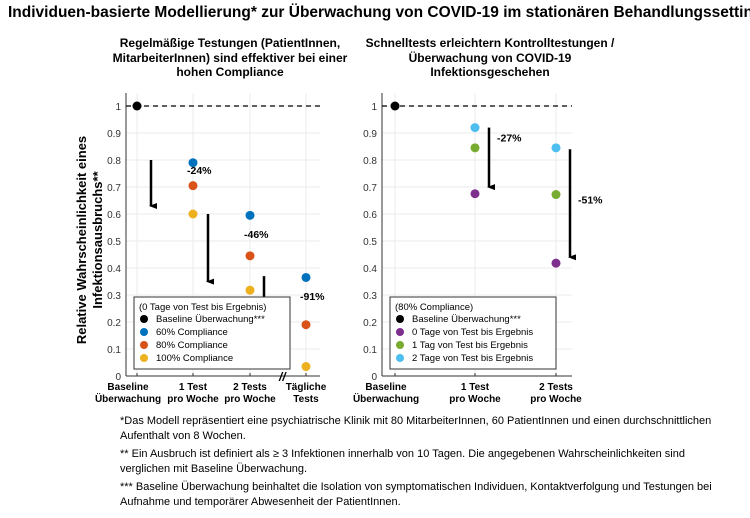 This screenshot has height=518, width=750. What do you see at coordinates (470, 345) in the screenshot?
I see `legend-entry: 1 Tag von Test bis Ergebnis` at bounding box center [470, 345].